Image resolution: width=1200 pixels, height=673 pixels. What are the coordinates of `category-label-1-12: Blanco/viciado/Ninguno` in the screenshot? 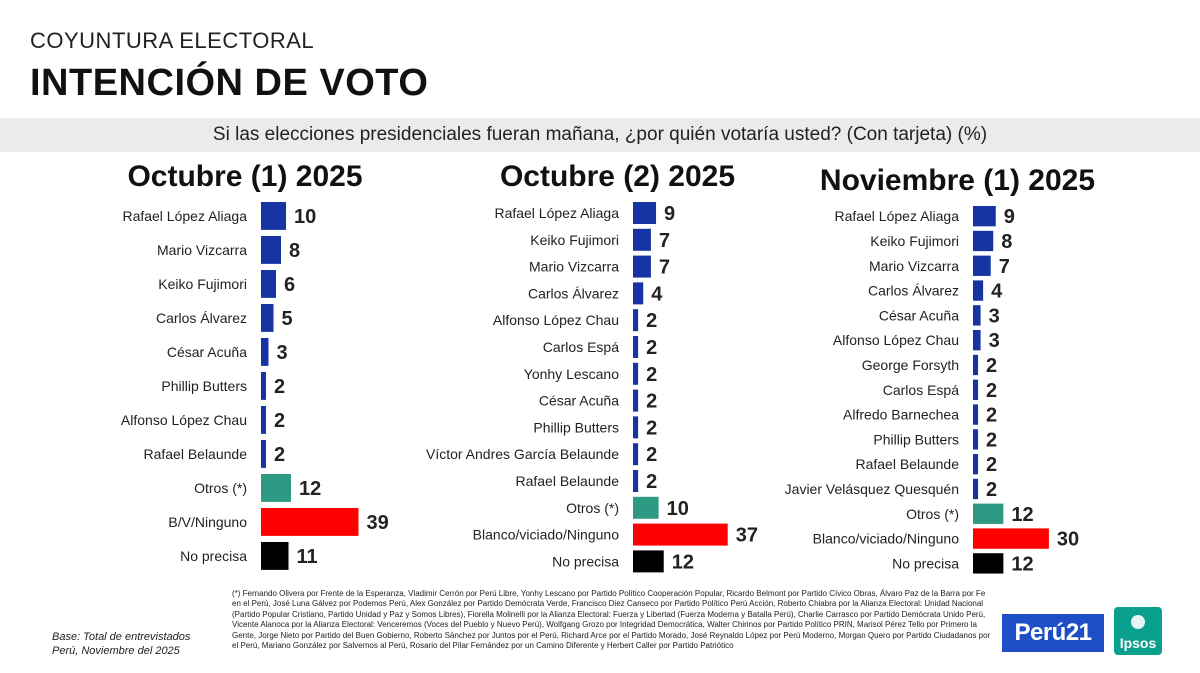 It's located at (546, 535).